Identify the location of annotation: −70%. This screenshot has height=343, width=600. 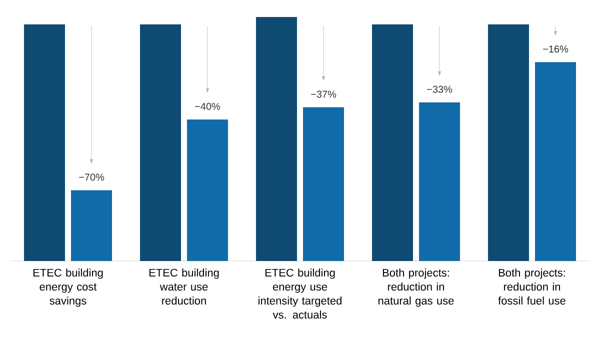
(91, 177).